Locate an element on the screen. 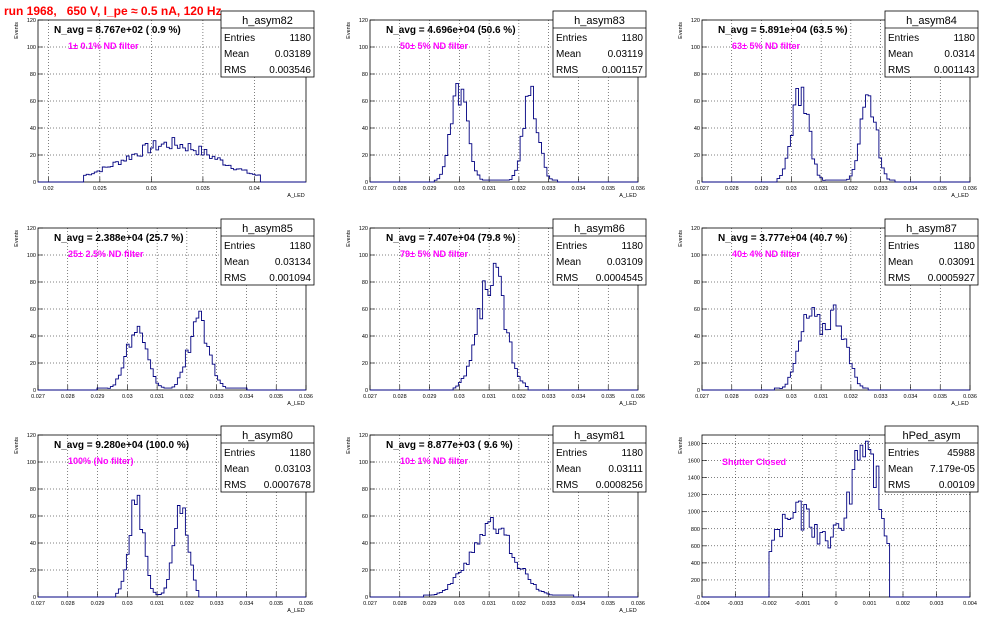  histogram-name: h_asym82 is located at coordinates (267, 21).